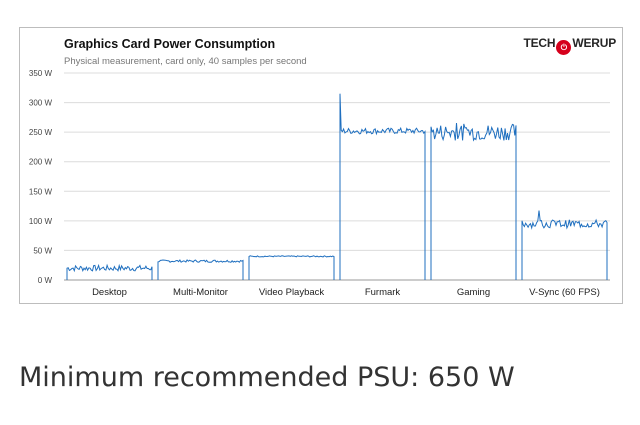  I want to click on y-tick-label: 250 W, so click(41, 132).